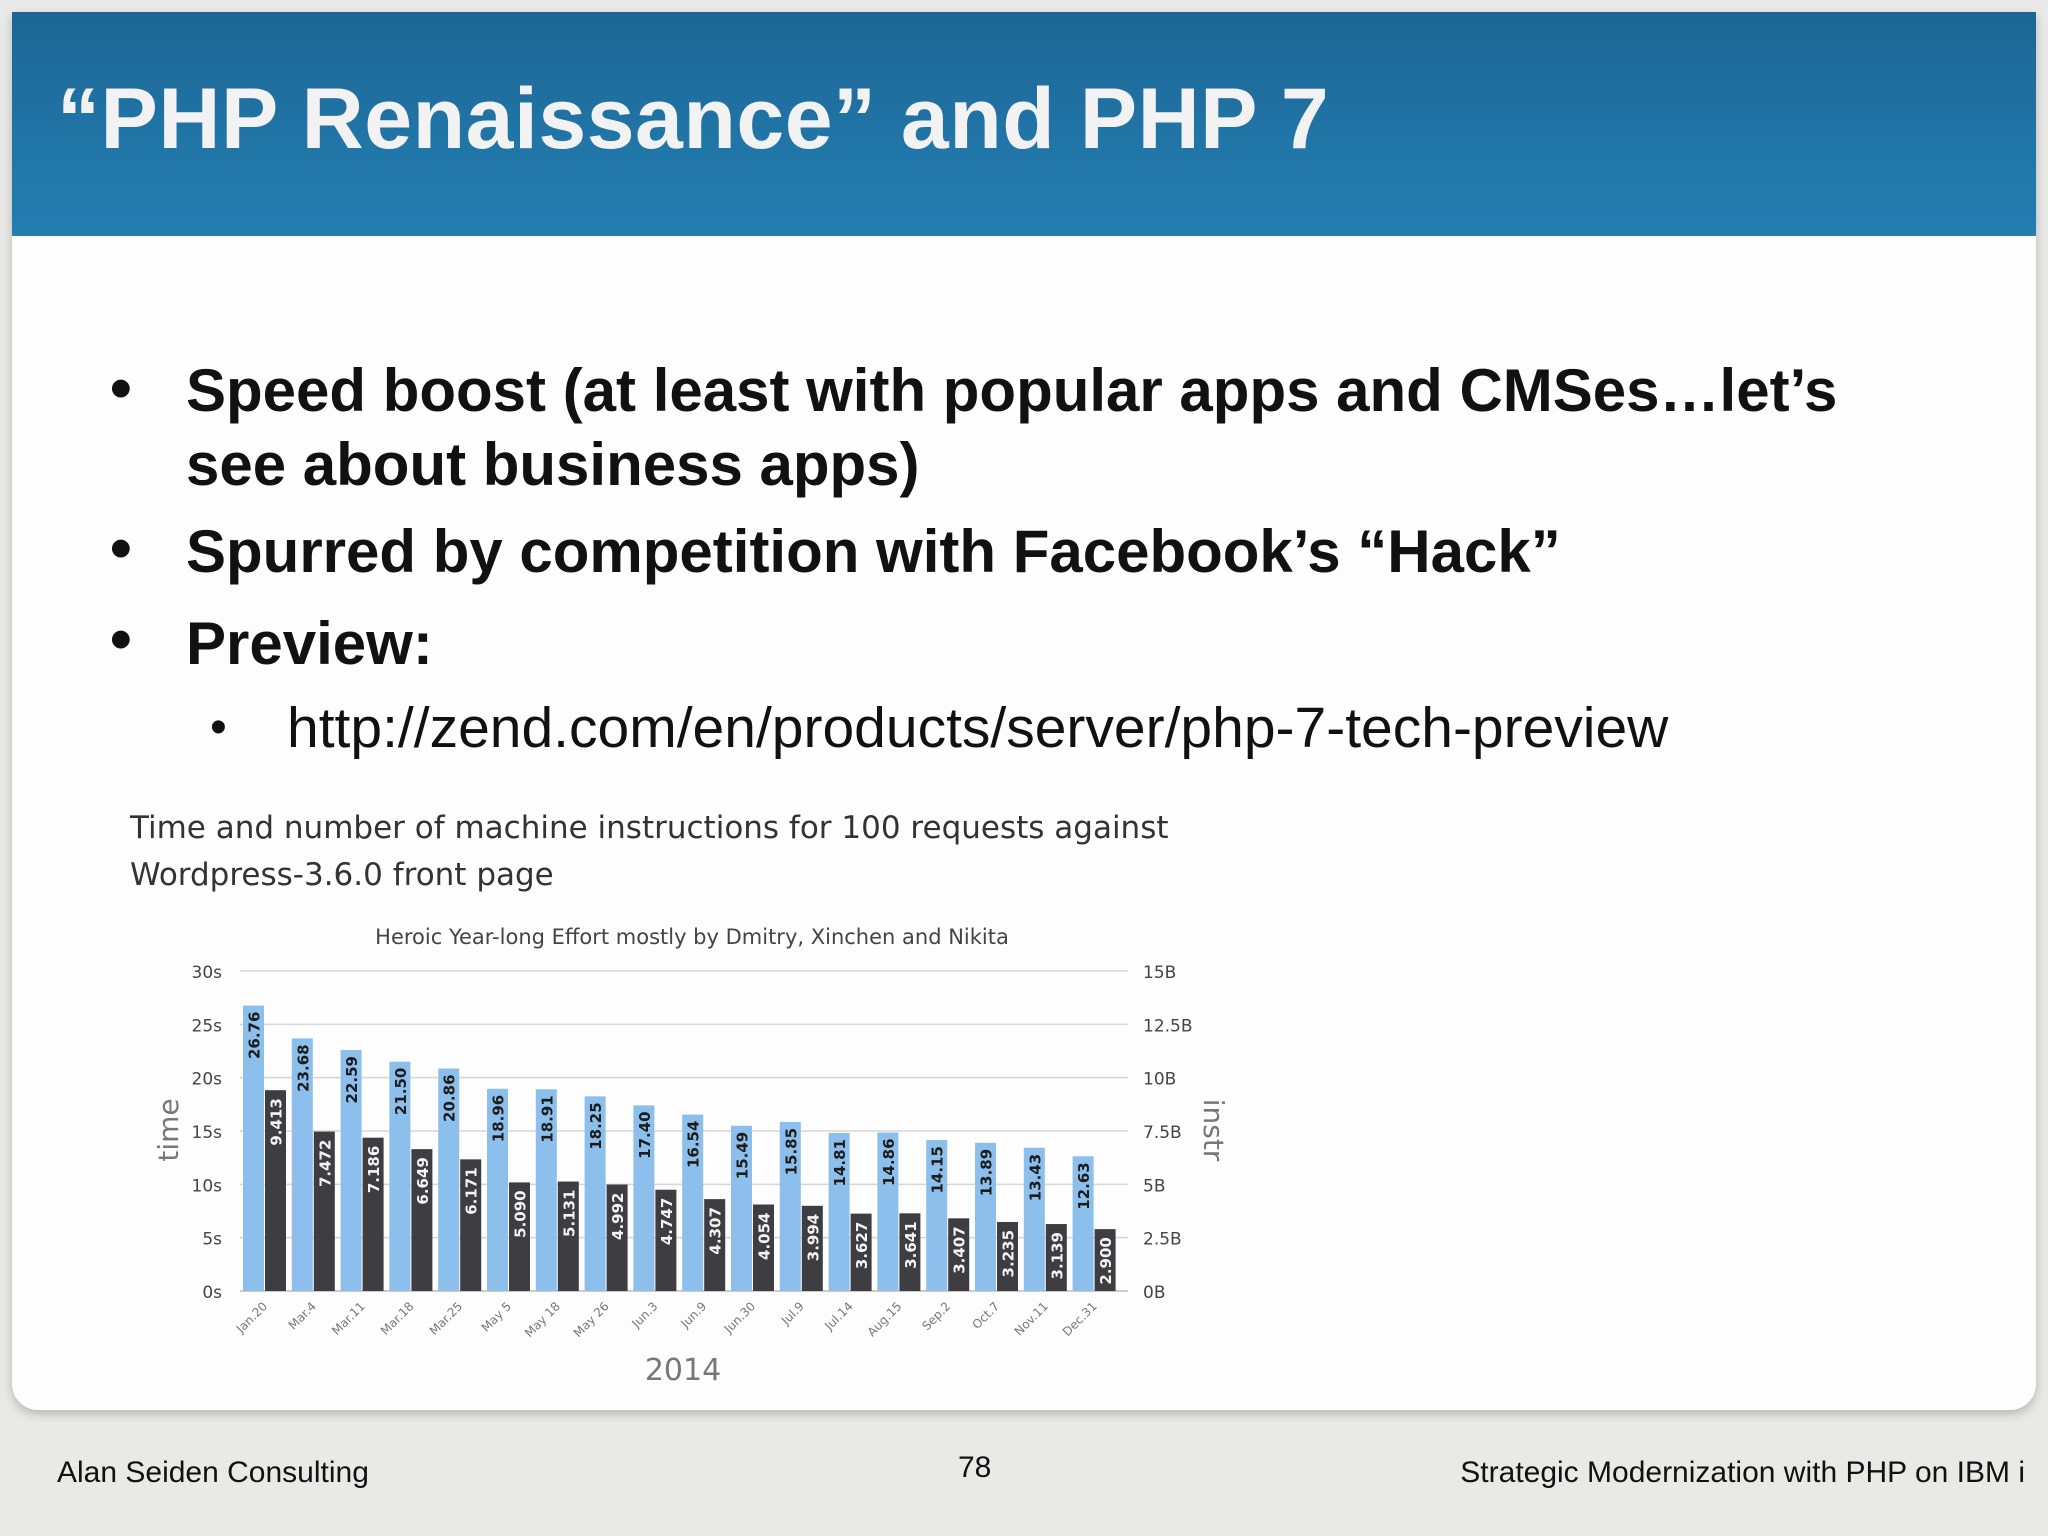 Image resolution: width=2048 pixels, height=1536 pixels. Describe the element at coordinates (1084, 1185) in the screenshot. I see `time-bar-label: 12.63` at that location.